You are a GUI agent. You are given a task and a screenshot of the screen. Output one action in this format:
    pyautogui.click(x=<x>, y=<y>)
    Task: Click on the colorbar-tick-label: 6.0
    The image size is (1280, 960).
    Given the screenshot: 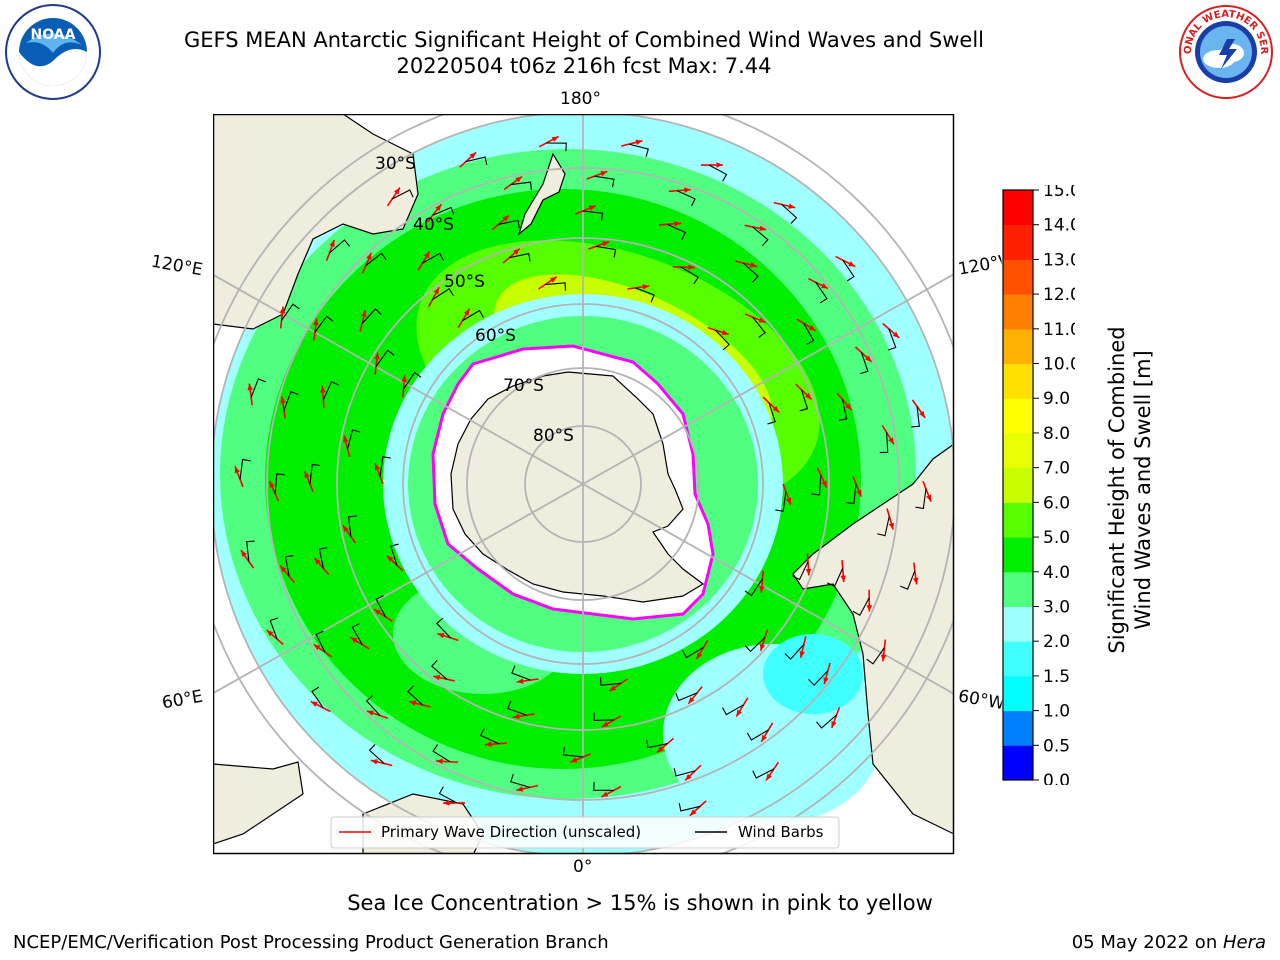 What is the action you would take?
    pyautogui.click(x=1056, y=503)
    